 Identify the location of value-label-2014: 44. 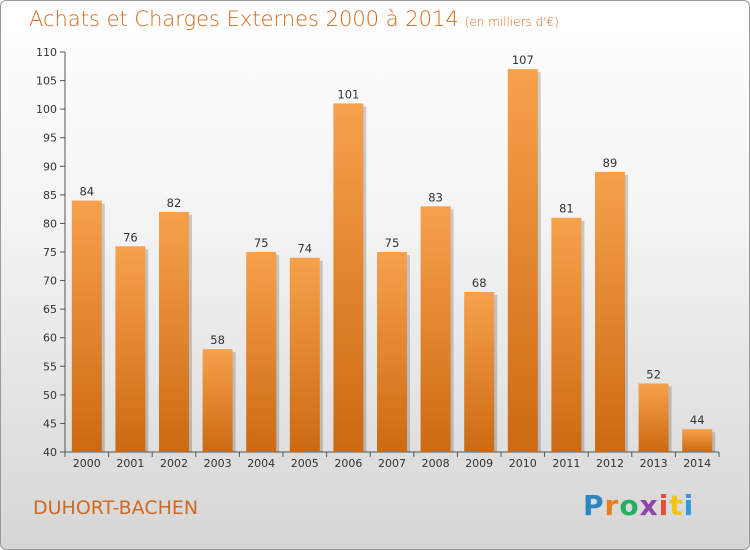
(697, 420).